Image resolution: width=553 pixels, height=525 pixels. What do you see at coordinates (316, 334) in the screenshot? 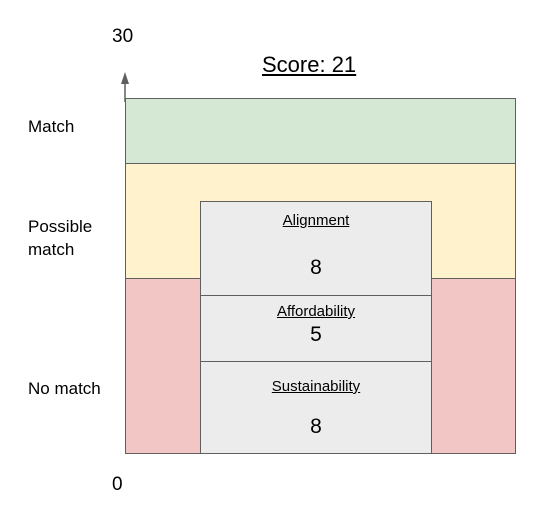
I see `metric-value-affordability: 5` at bounding box center [316, 334].